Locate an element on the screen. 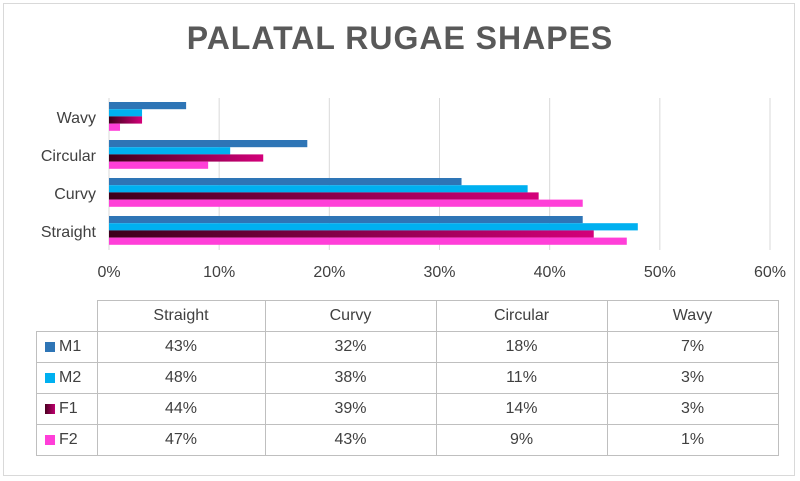 Image resolution: width=800 pixels, height=481 pixels. legend-key-f1 is located at coordinates (50, 408).